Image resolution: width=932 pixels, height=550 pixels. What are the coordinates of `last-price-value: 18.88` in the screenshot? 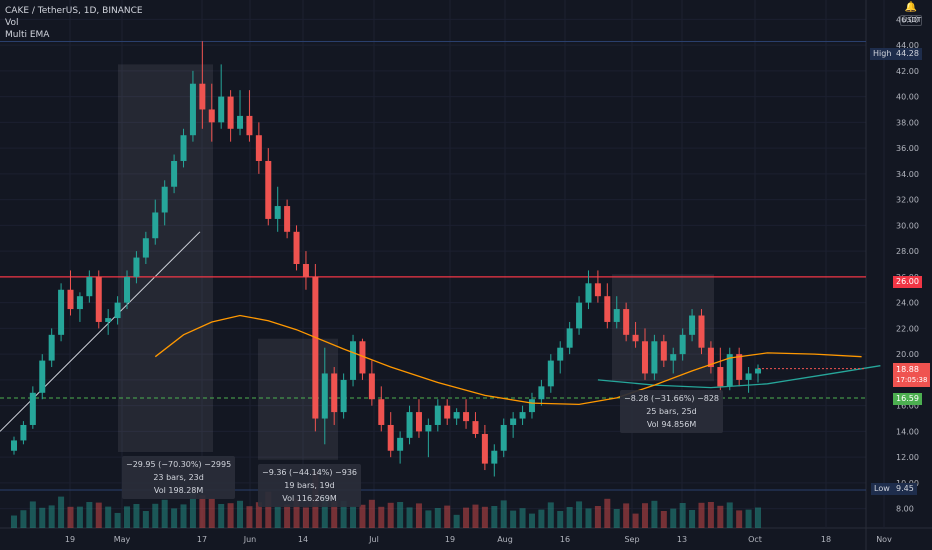 It's located at (907, 369).